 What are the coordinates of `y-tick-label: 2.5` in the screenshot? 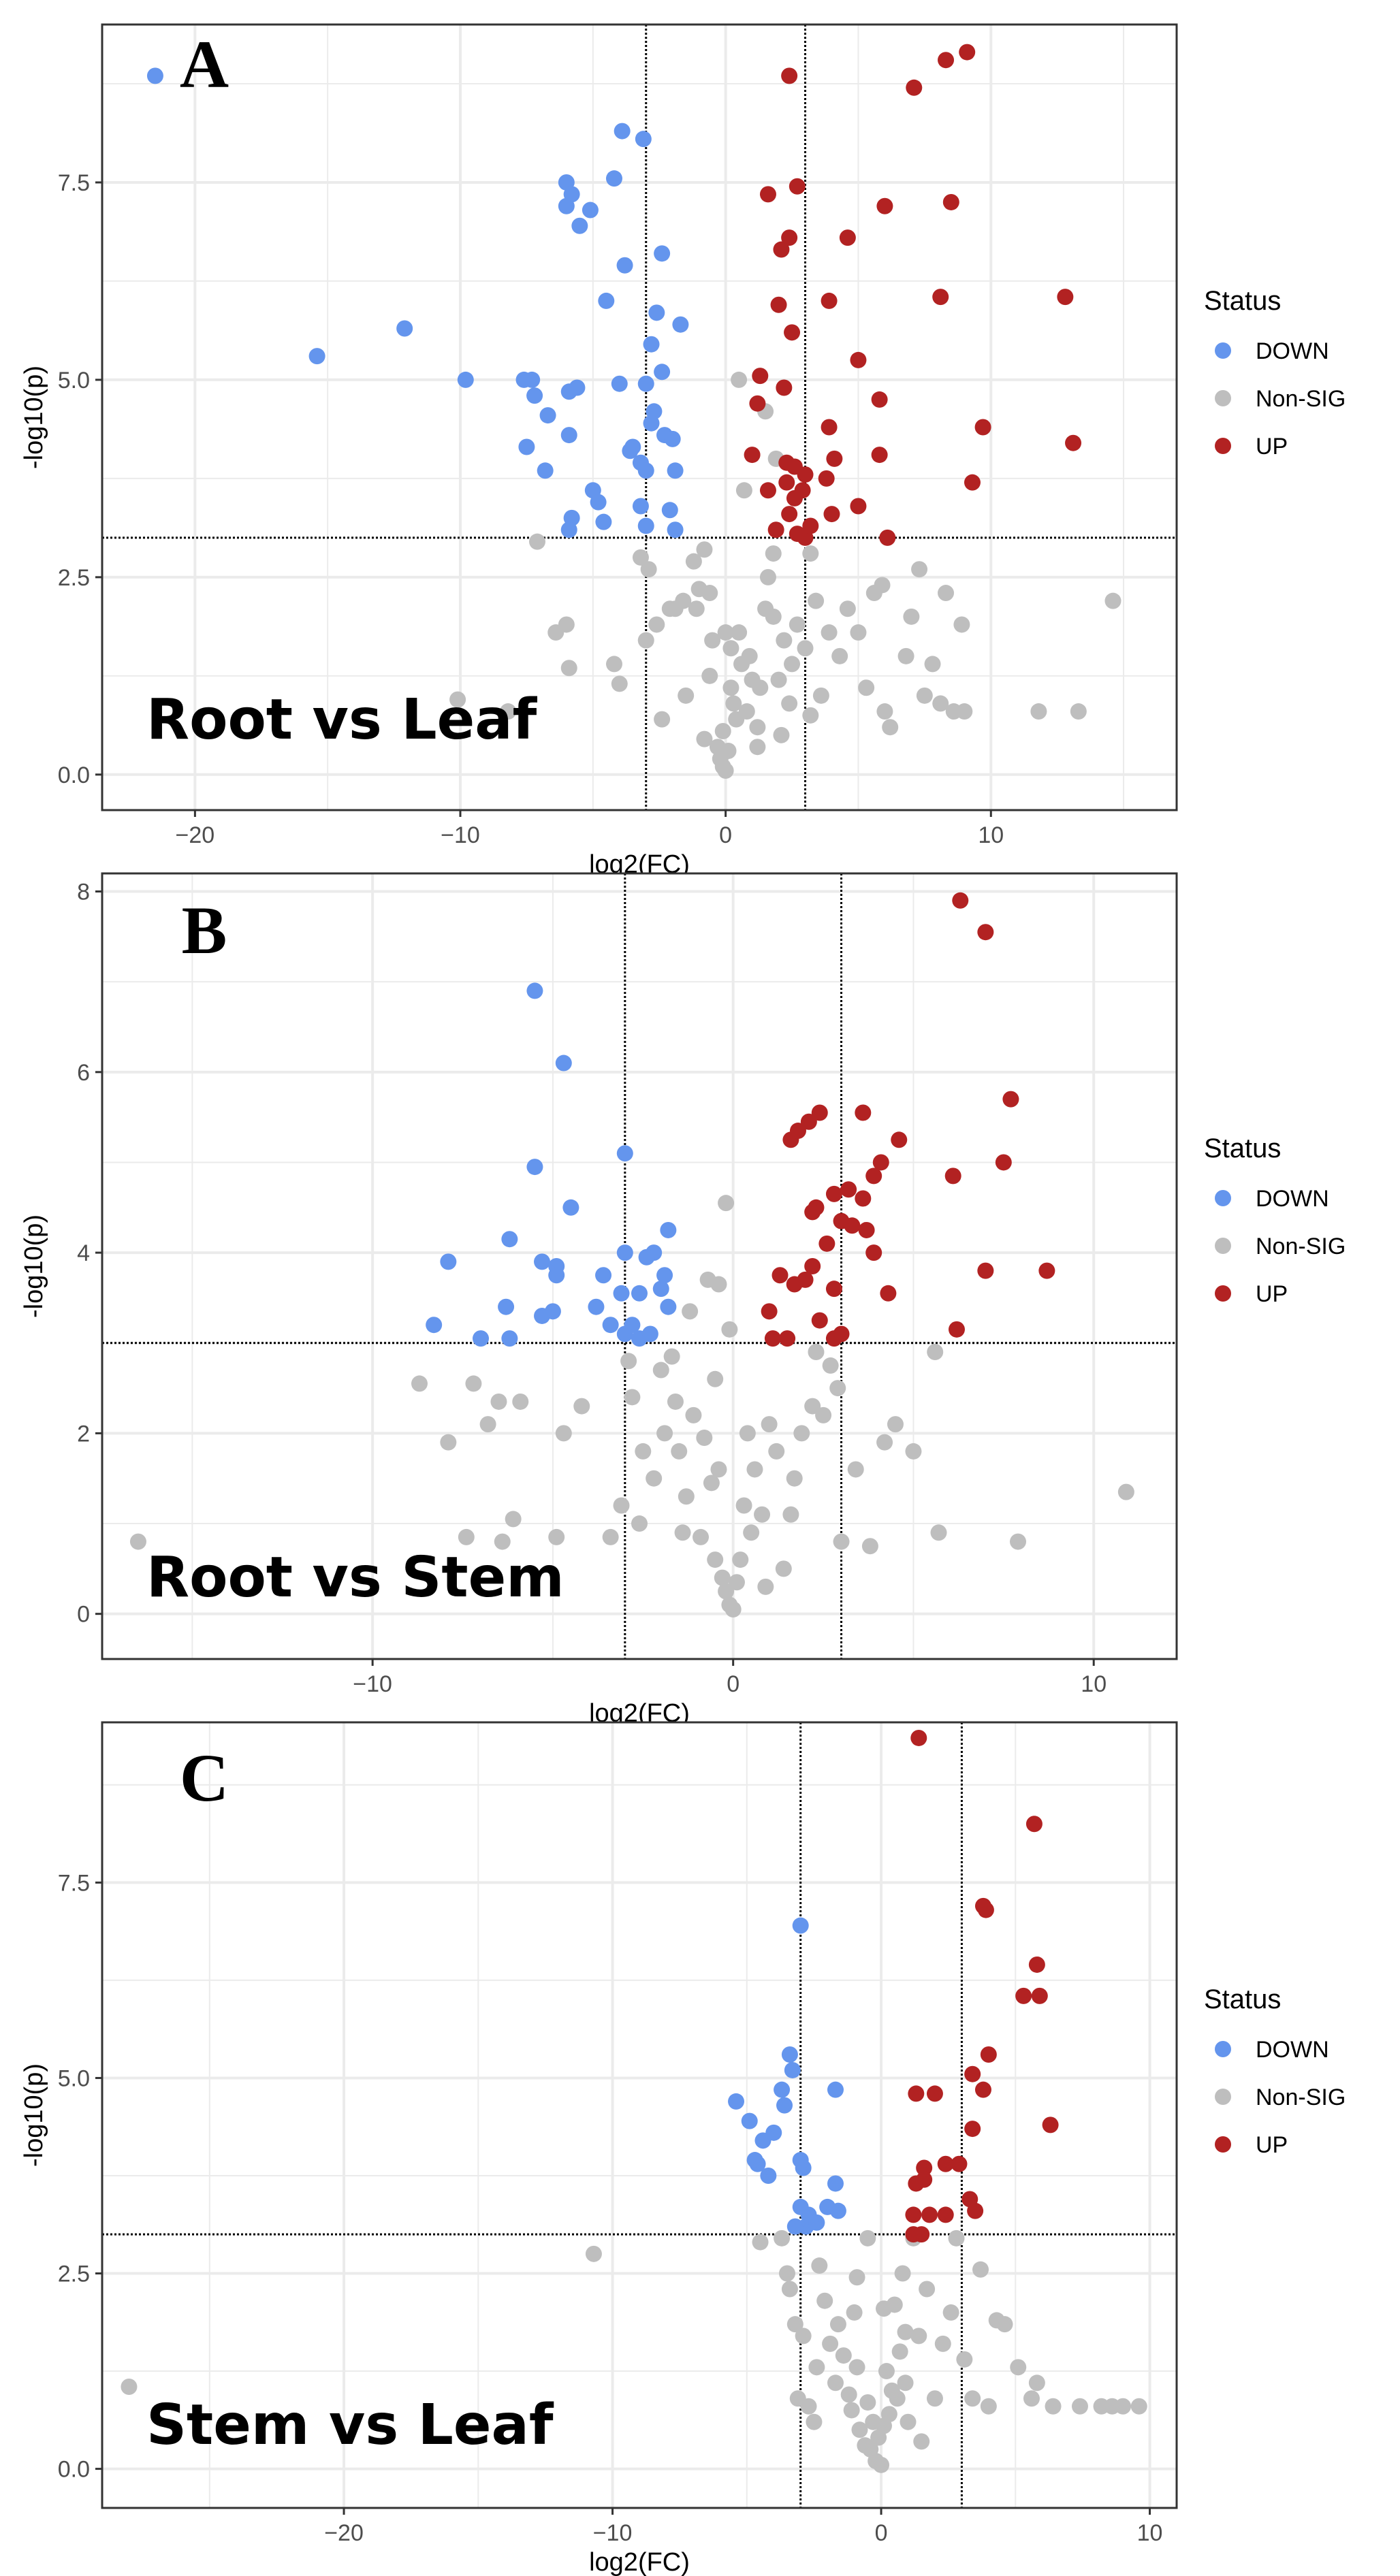 It's located at (74, 578).